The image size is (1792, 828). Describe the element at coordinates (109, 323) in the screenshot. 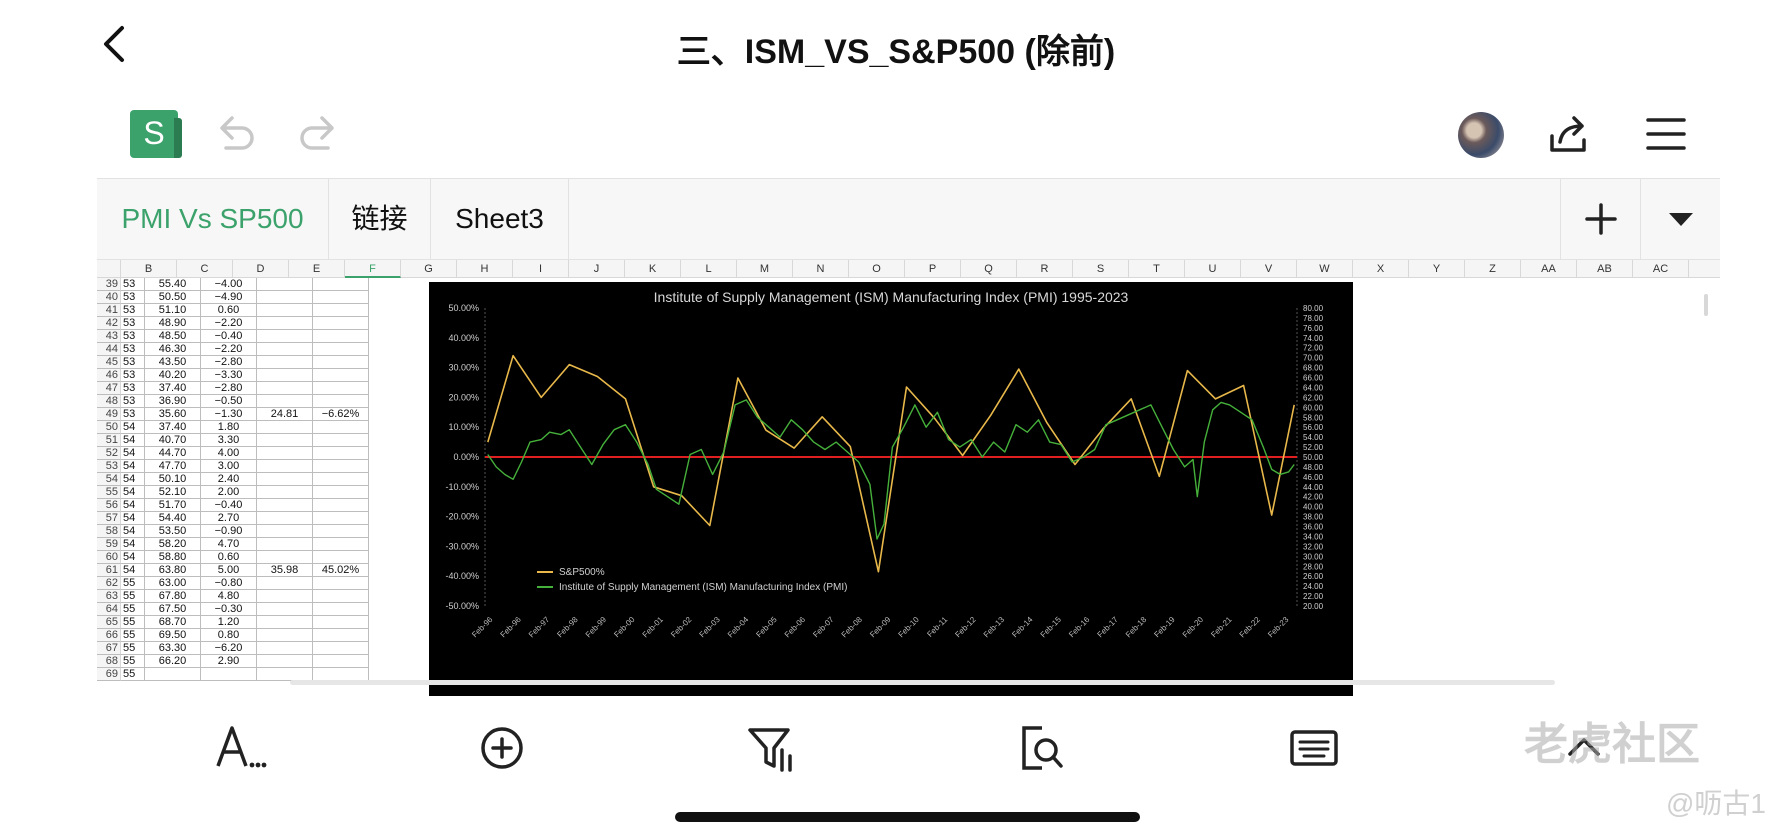

I see `row-number: 42` at that location.